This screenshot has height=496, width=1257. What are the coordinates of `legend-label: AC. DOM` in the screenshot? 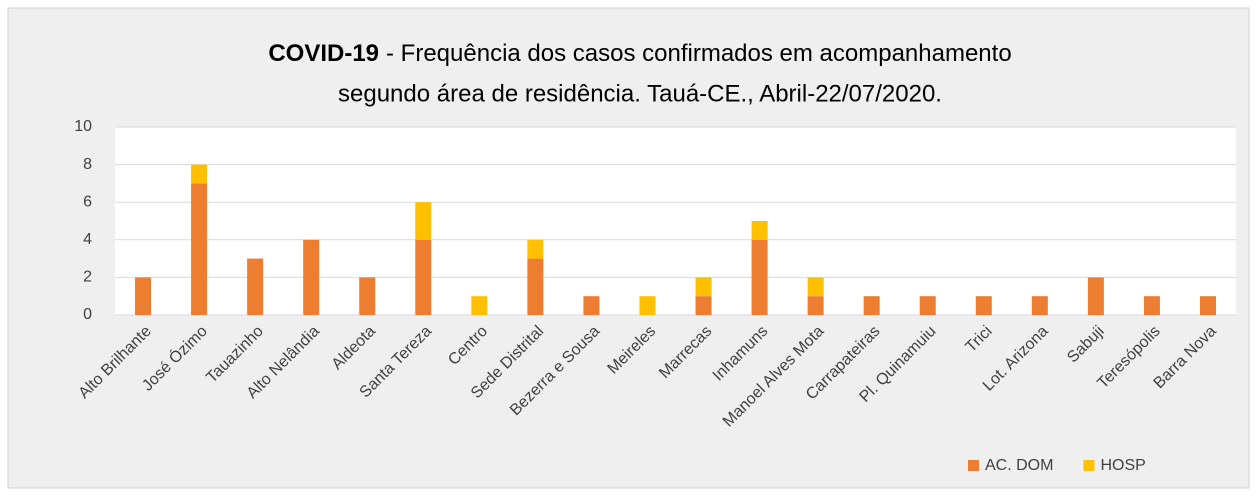 It's located at (1019, 465).